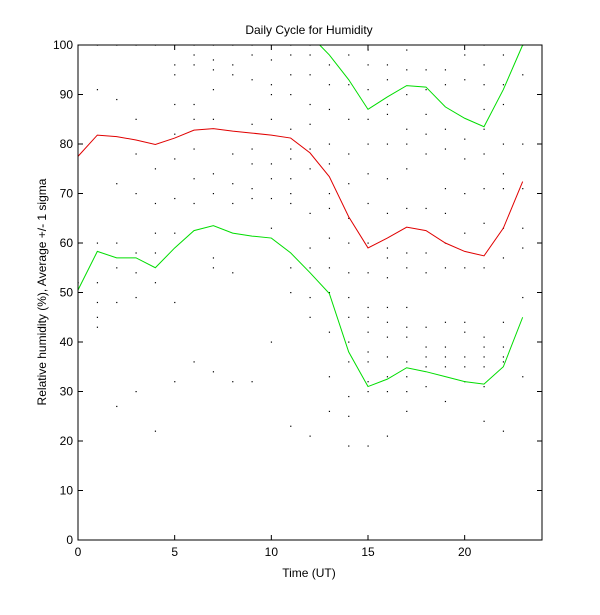 This screenshot has height=615, width=600. I want to click on y-tick-label: 80, so click(67, 144).